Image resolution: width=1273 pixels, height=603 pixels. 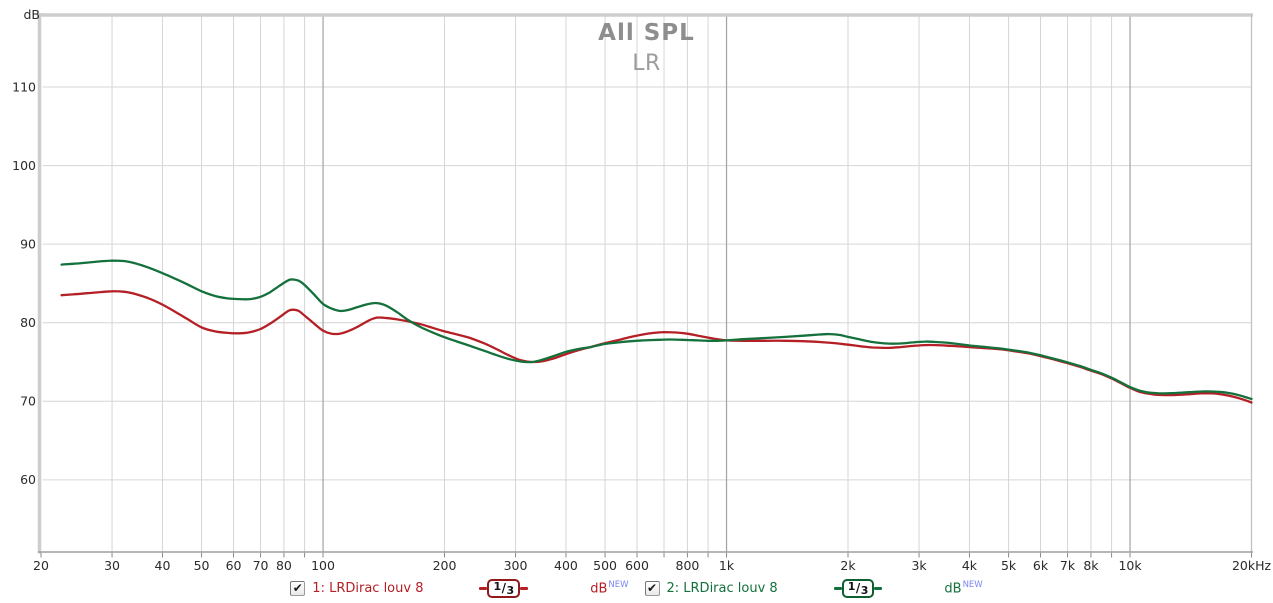 I want to click on trace-2-line-stub-right, so click(x=878, y=588).